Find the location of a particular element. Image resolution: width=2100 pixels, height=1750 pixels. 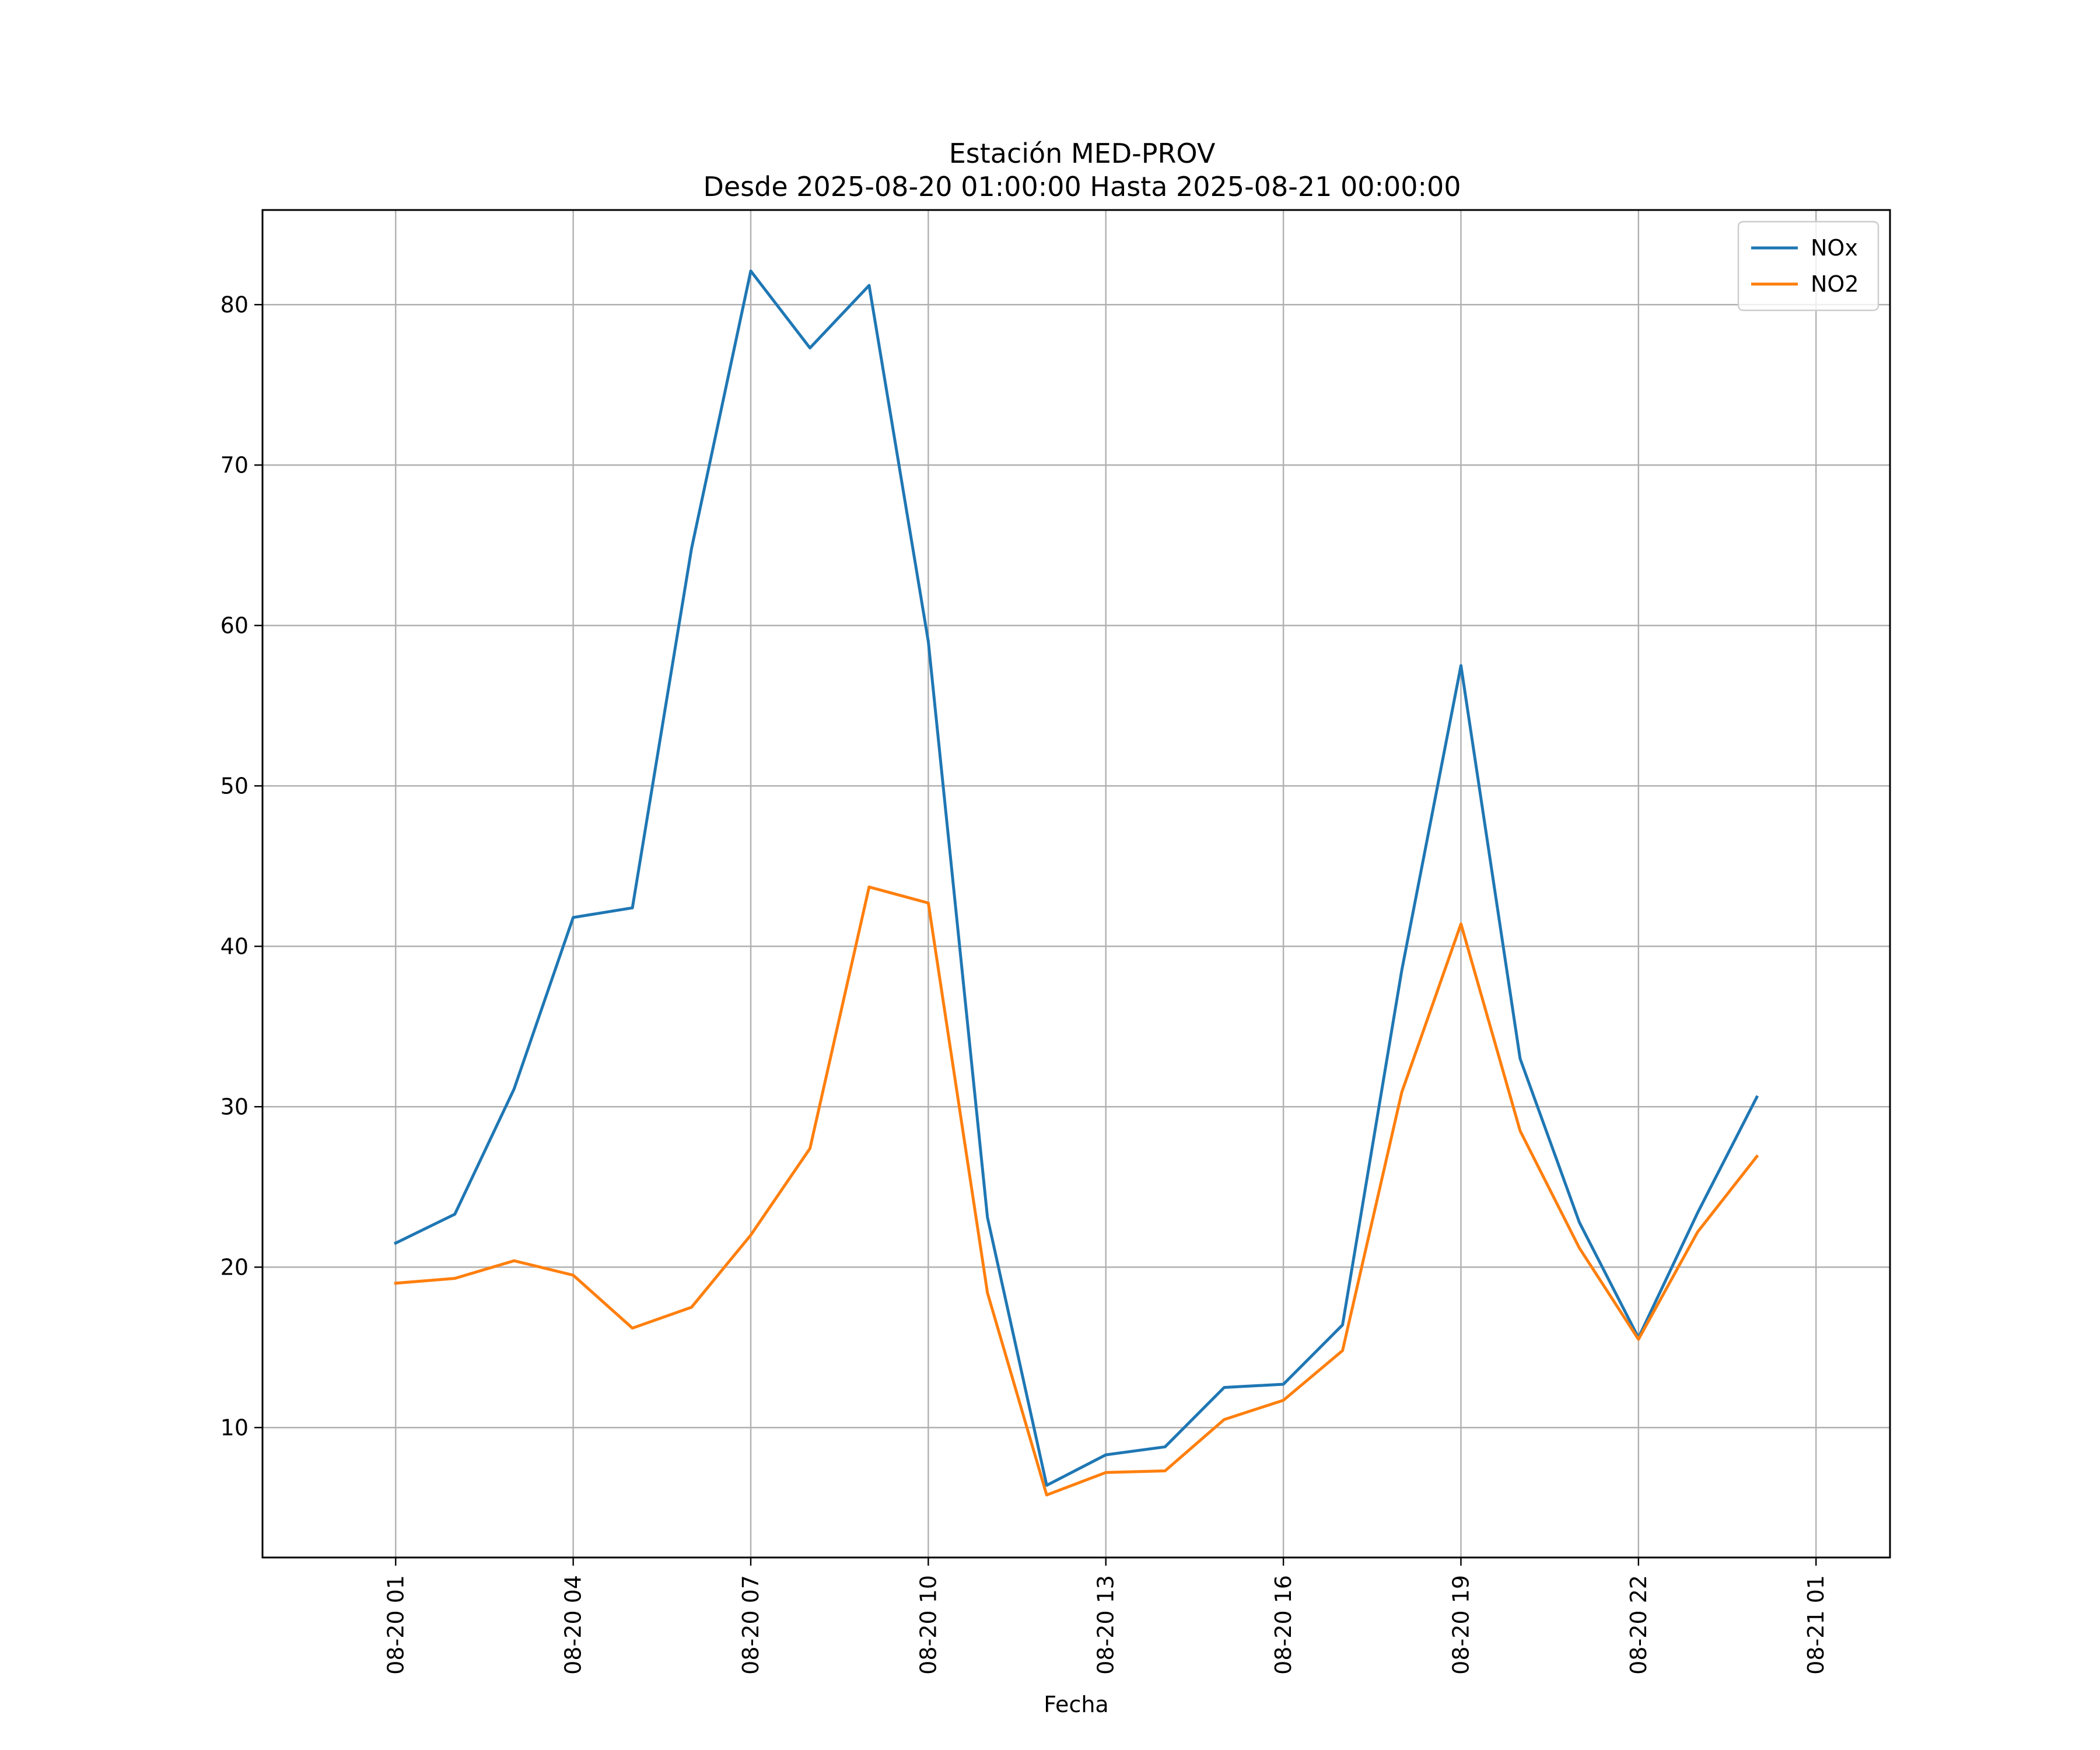

y-tick-label: 20 is located at coordinates (235, 1267).